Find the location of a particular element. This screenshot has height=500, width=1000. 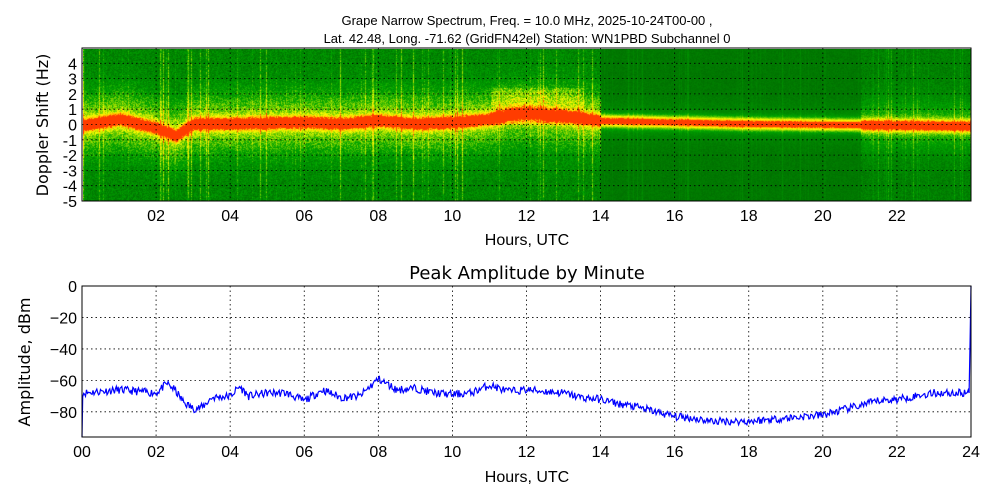

amplitude-ytick-label: −40 is located at coordinates (63, 350).